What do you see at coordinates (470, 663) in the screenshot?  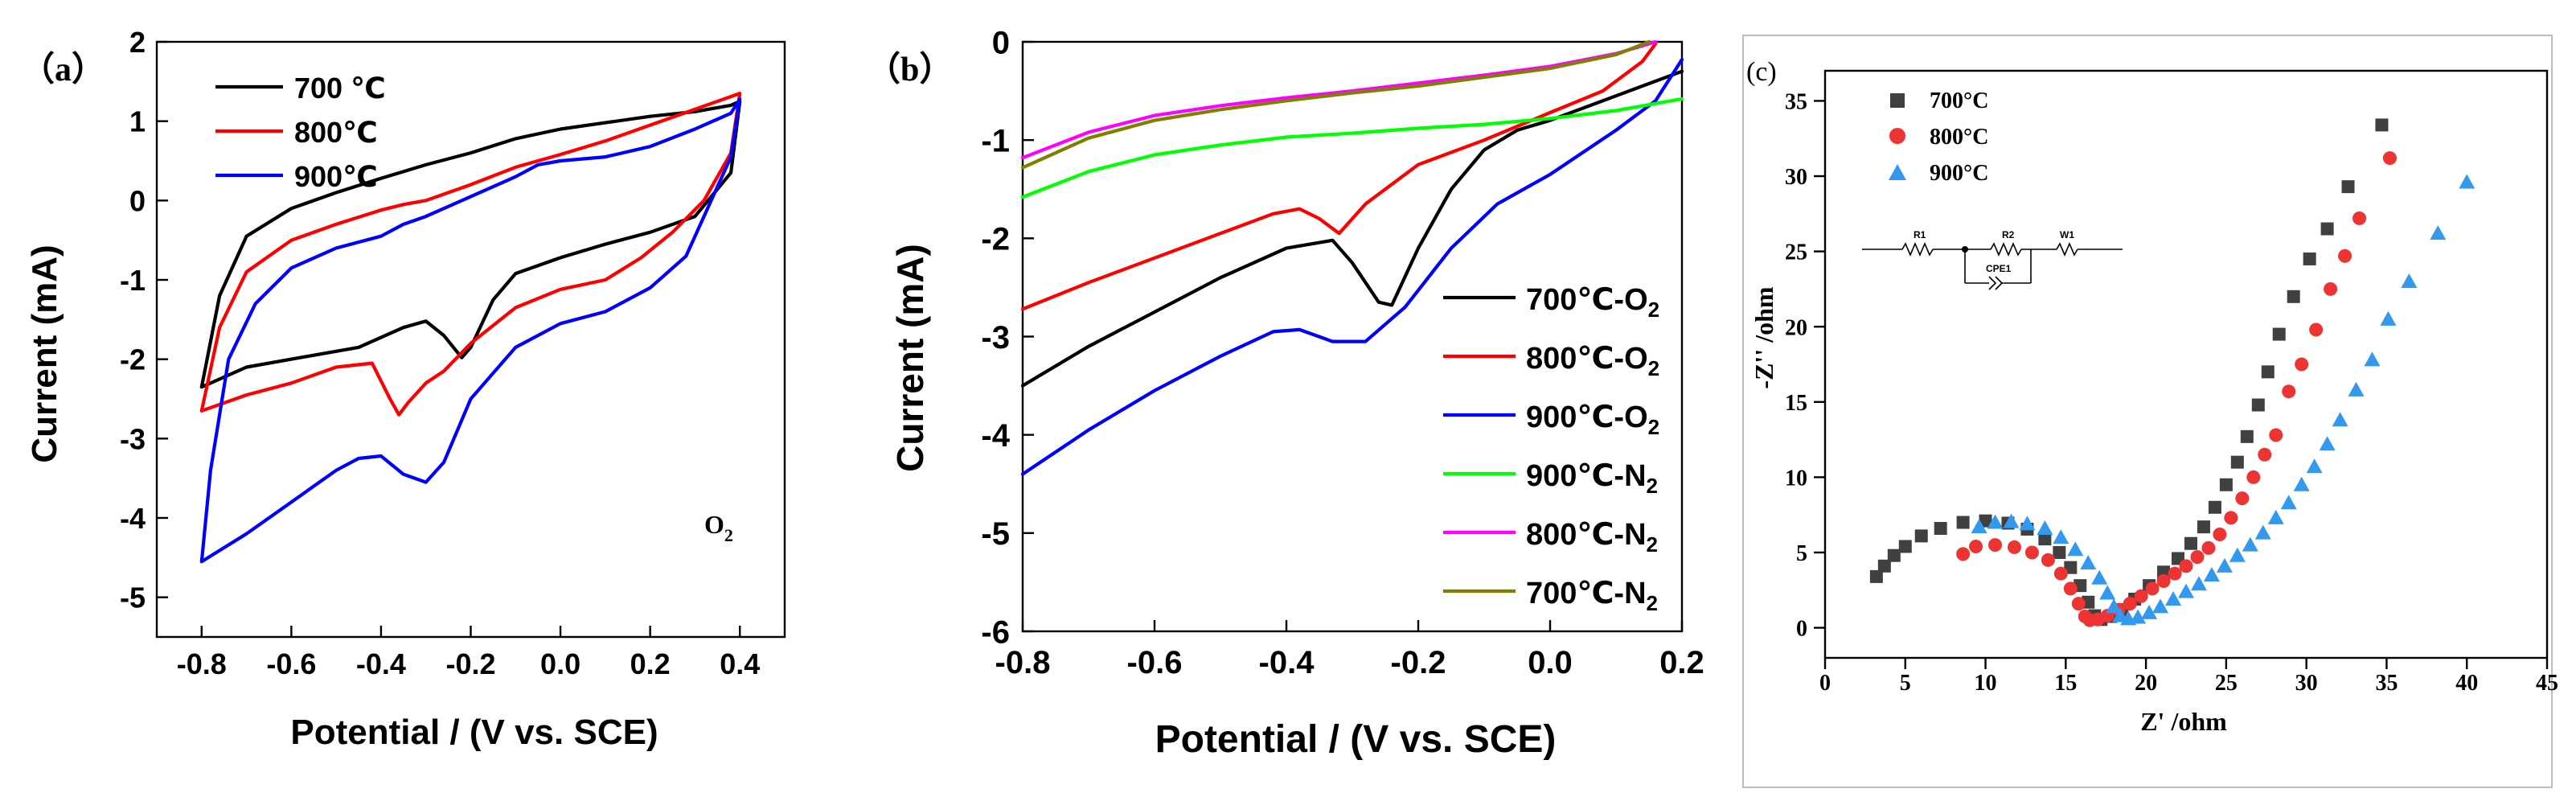 I see `x-tick-label: -0.2` at bounding box center [470, 663].